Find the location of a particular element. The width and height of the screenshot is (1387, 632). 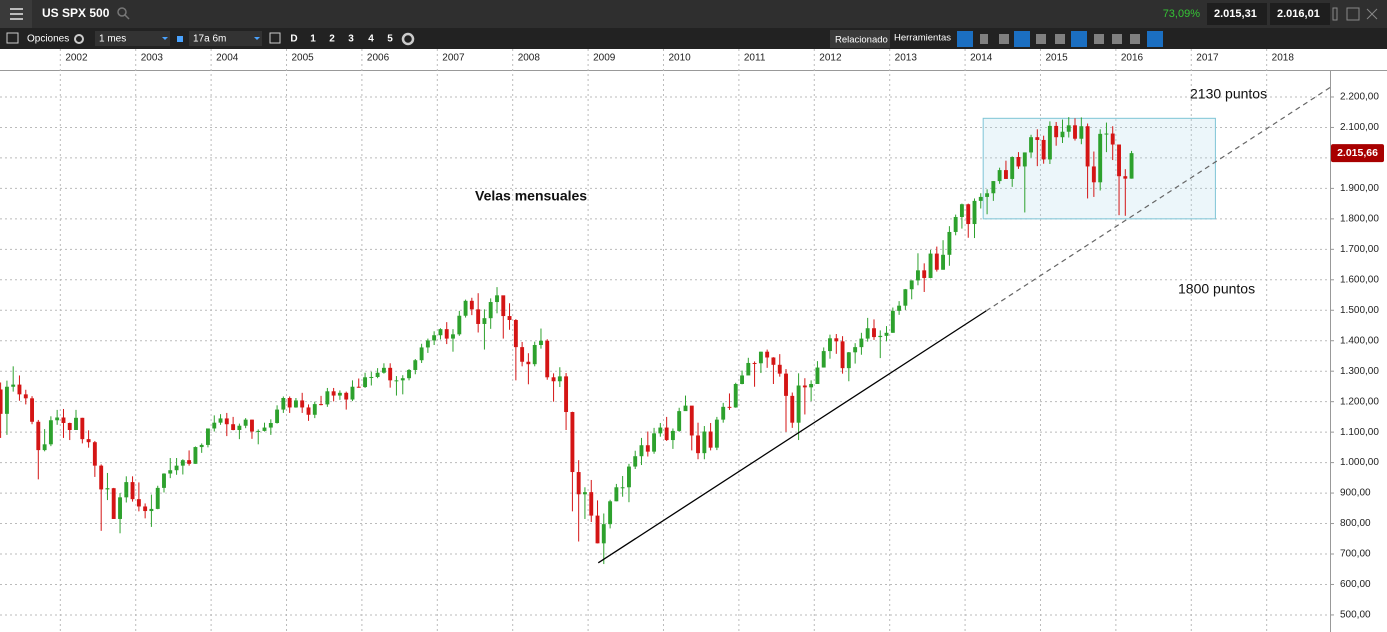

bid-price: 2.015,31 is located at coordinates (1235, 14).